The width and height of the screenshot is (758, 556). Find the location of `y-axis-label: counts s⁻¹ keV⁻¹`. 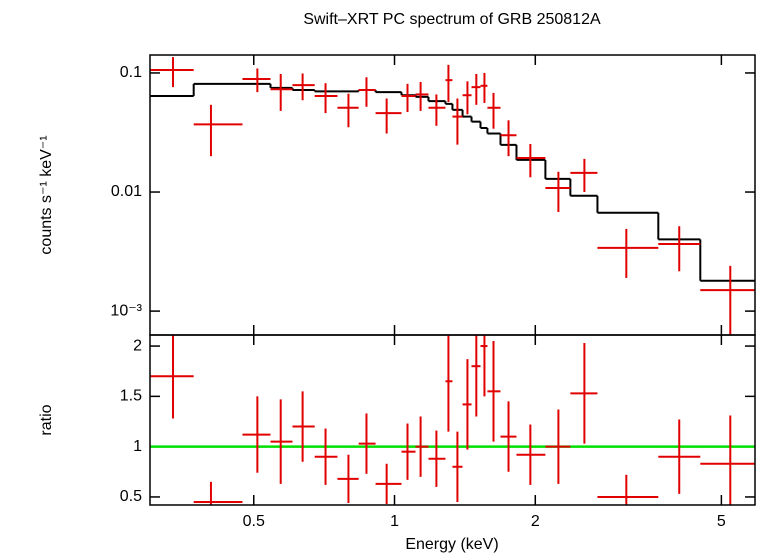

y-axis-label: counts s⁻¹ keV⁻¹ is located at coordinates (46, 194).